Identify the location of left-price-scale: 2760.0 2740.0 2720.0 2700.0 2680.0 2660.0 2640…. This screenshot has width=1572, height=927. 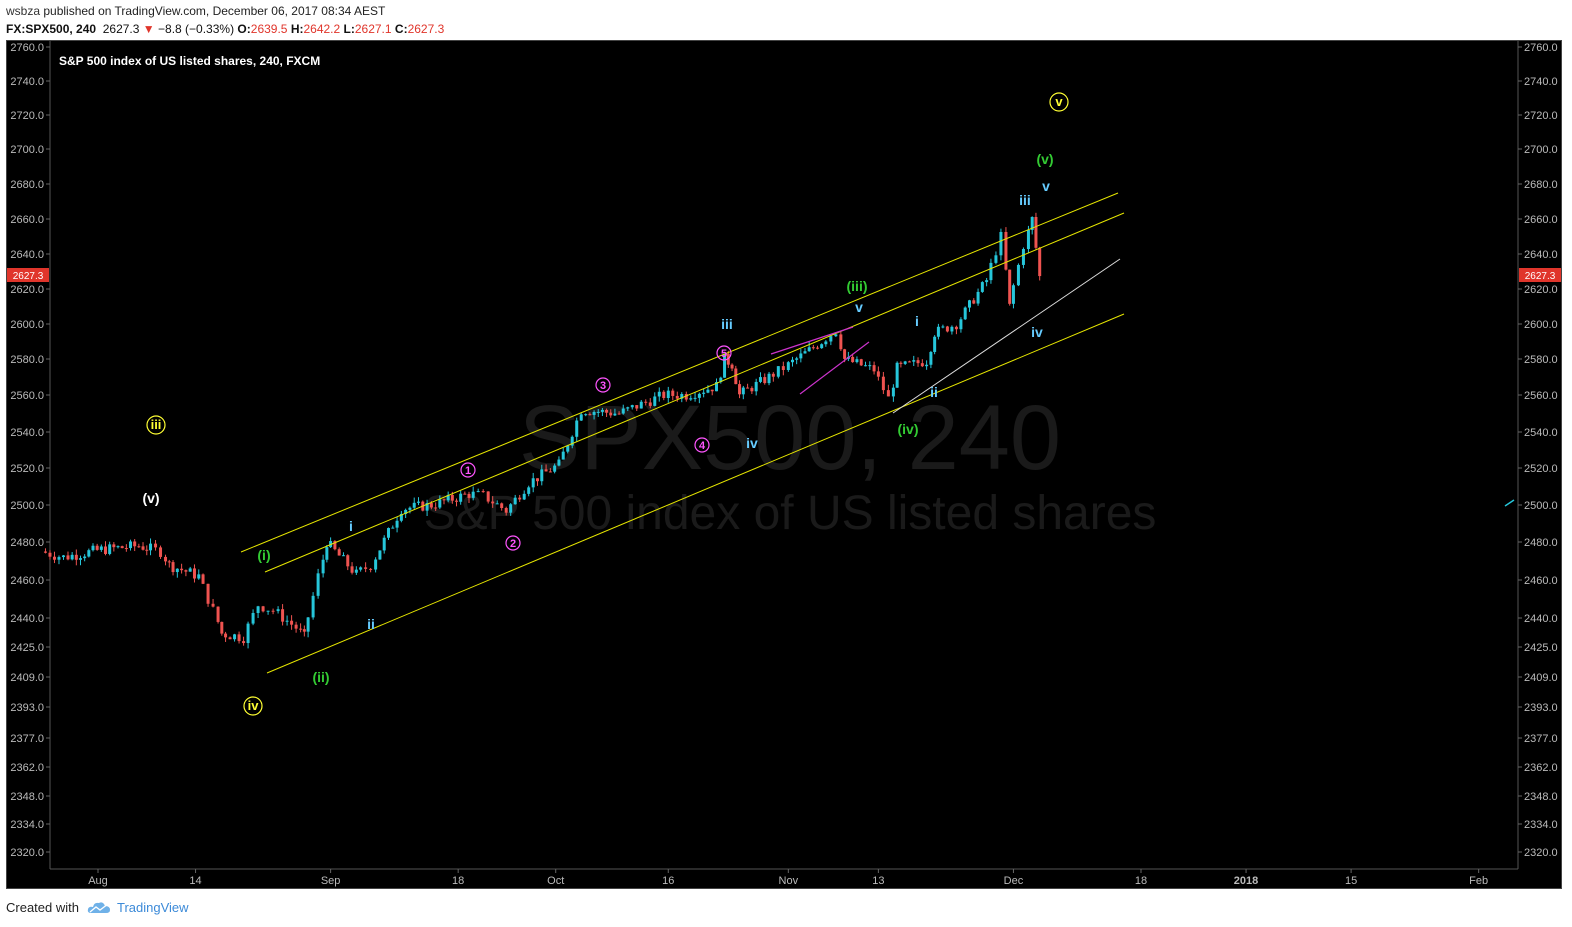
(30, 450).